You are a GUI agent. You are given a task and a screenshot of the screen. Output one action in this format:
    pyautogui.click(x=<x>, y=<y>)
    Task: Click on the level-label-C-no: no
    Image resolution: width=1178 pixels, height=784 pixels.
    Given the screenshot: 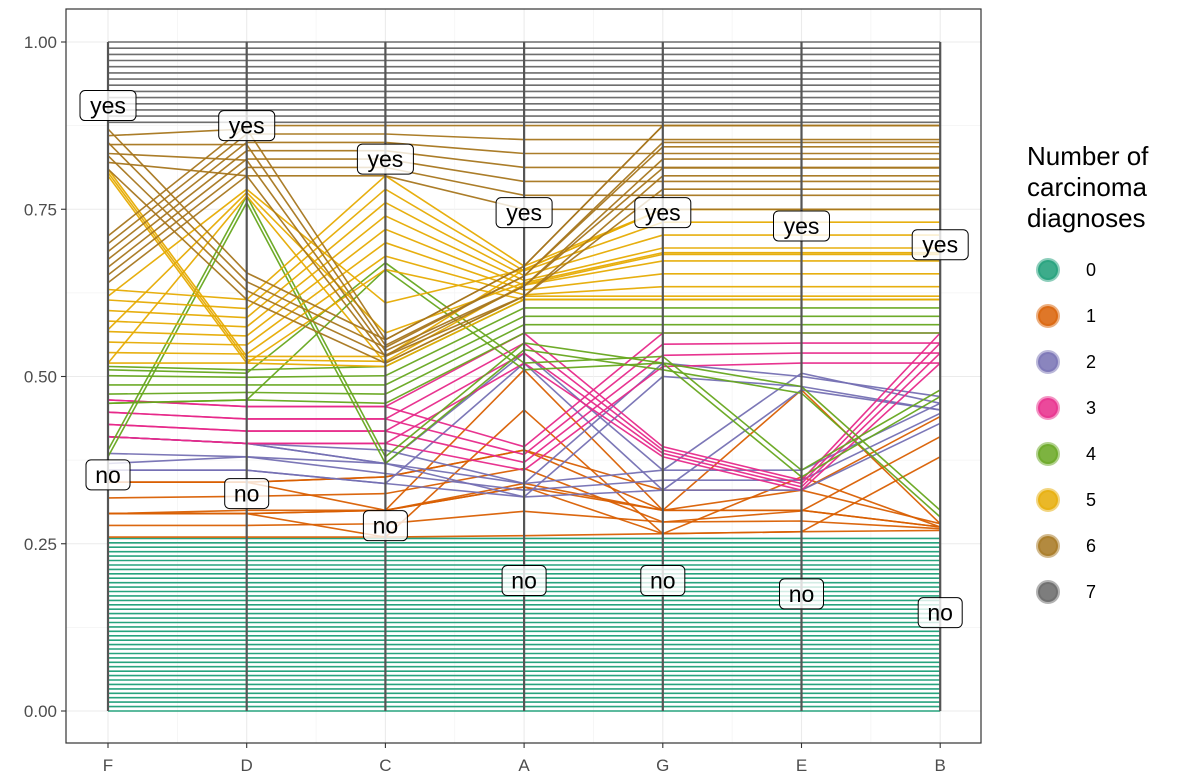 What is the action you would take?
    pyautogui.click(x=385, y=526)
    